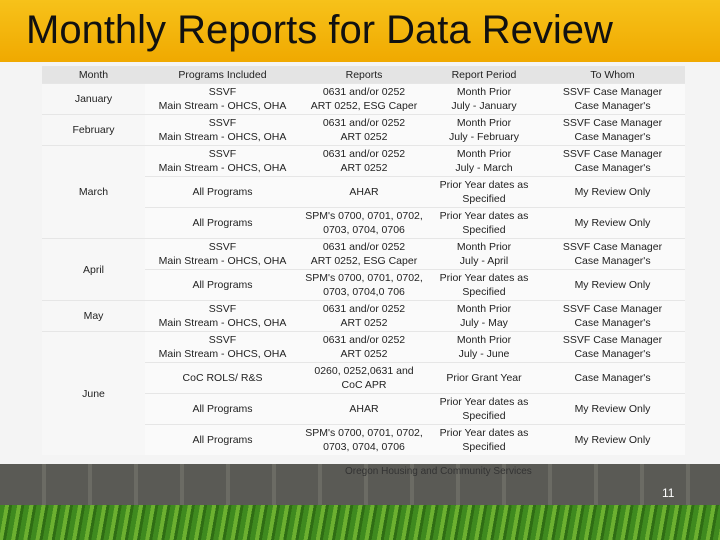  I want to click on cell-line: 0703, 0704,0 706, so click(364, 292).